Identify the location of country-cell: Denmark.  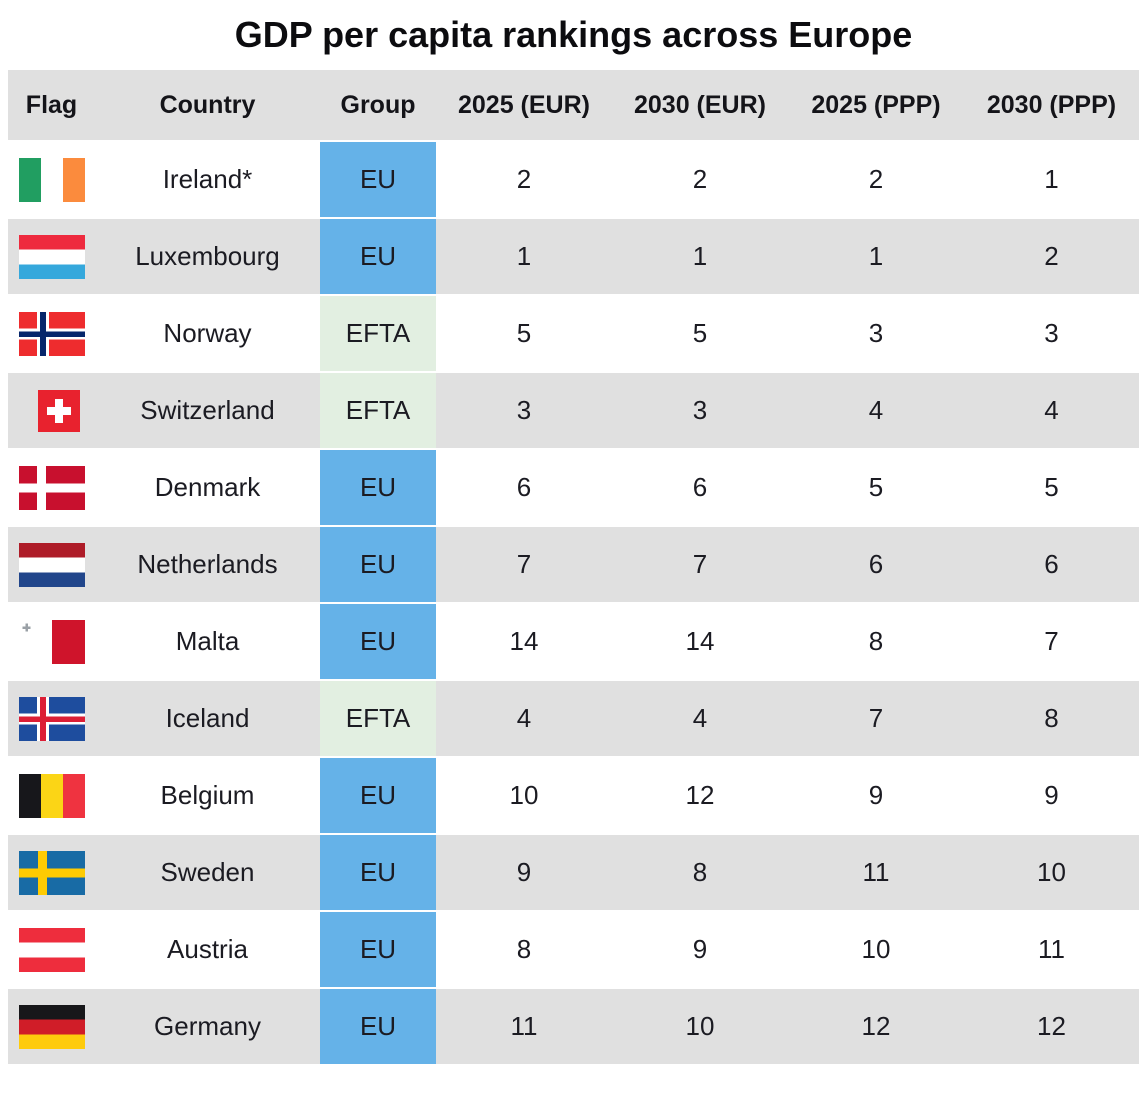
(207, 486).